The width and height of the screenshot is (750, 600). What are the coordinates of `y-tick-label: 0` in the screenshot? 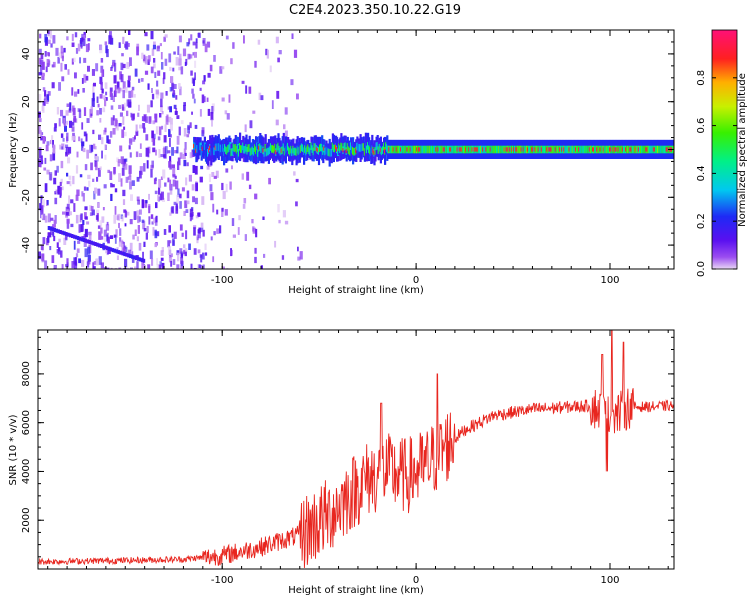 It's located at (26, 149).